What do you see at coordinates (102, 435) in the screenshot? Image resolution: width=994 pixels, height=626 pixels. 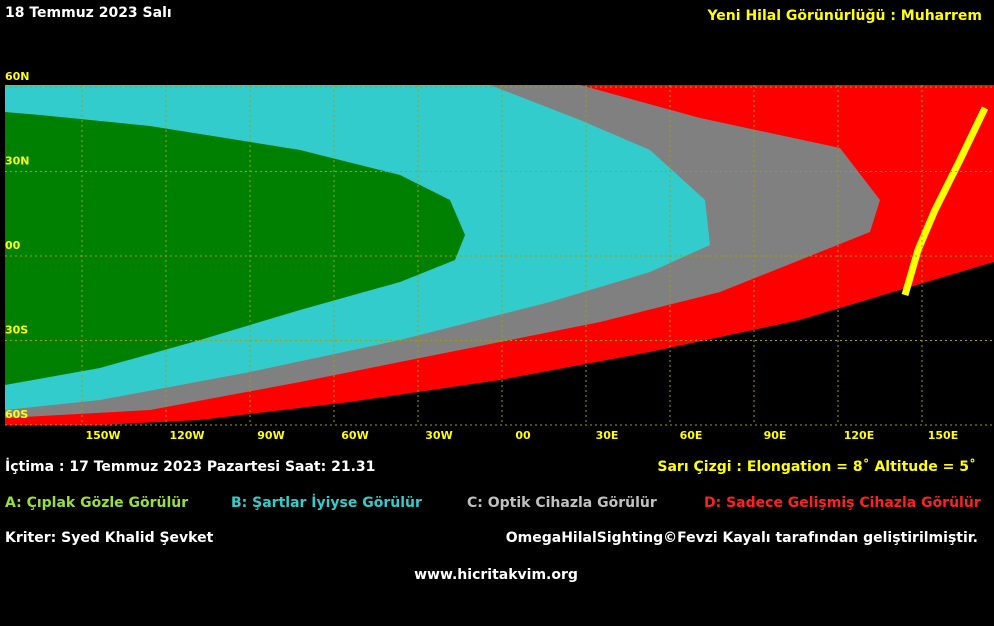 I see `lon-label: 150W` at bounding box center [102, 435].